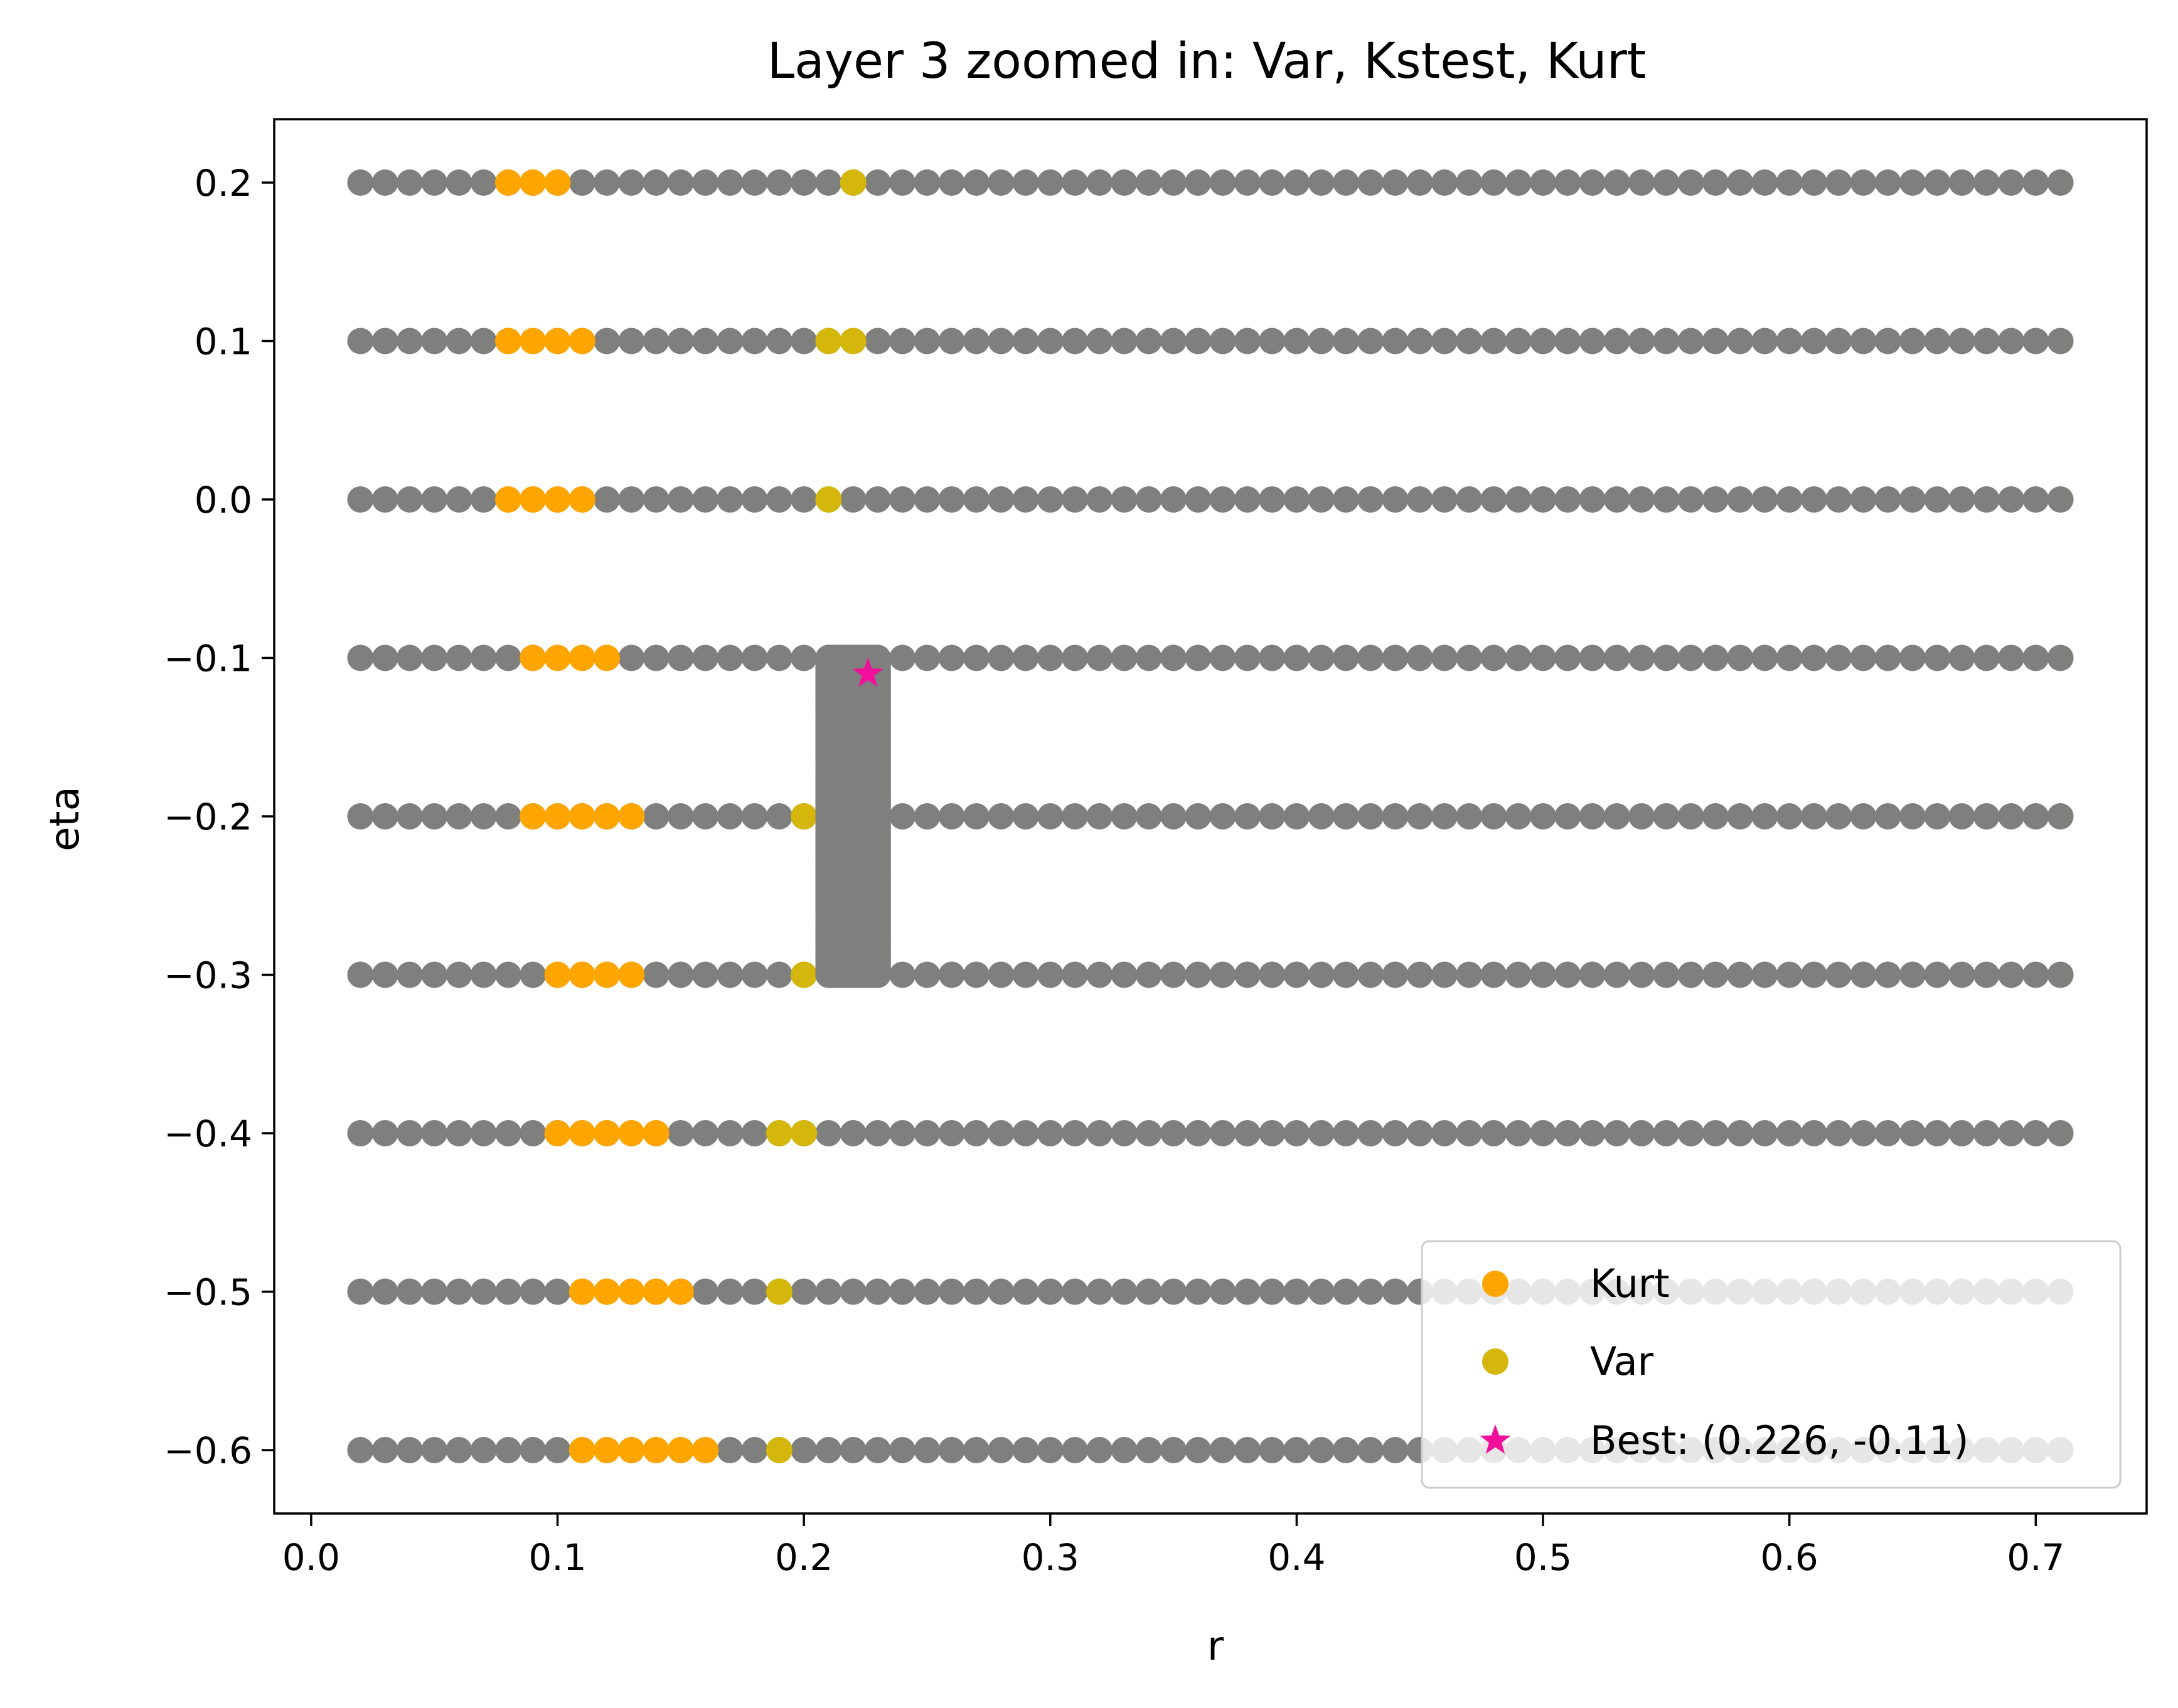  I want to click on x-tick-label: 0.7, so click(2035, 1557).